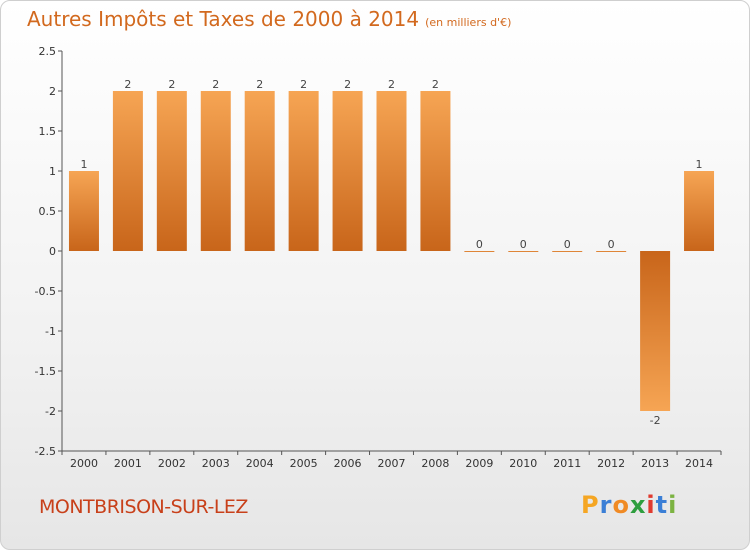 The height and width of the screenshot is (550, 750). What do you see at coordinates (172, 463) in the screenshot?
I see `x-tick-label: 2002` at bounding box center [172, 463].